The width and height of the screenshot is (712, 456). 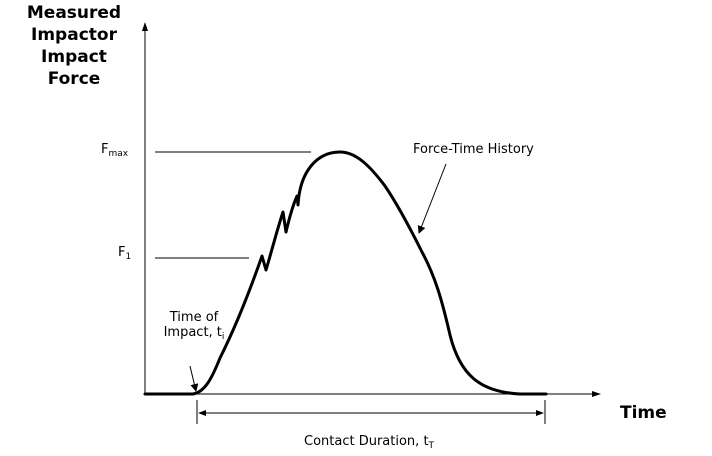 What do you see at coordinates (194, 378) in the screenshot?
I see `impact-pointer` at bounding box center [194, 378].